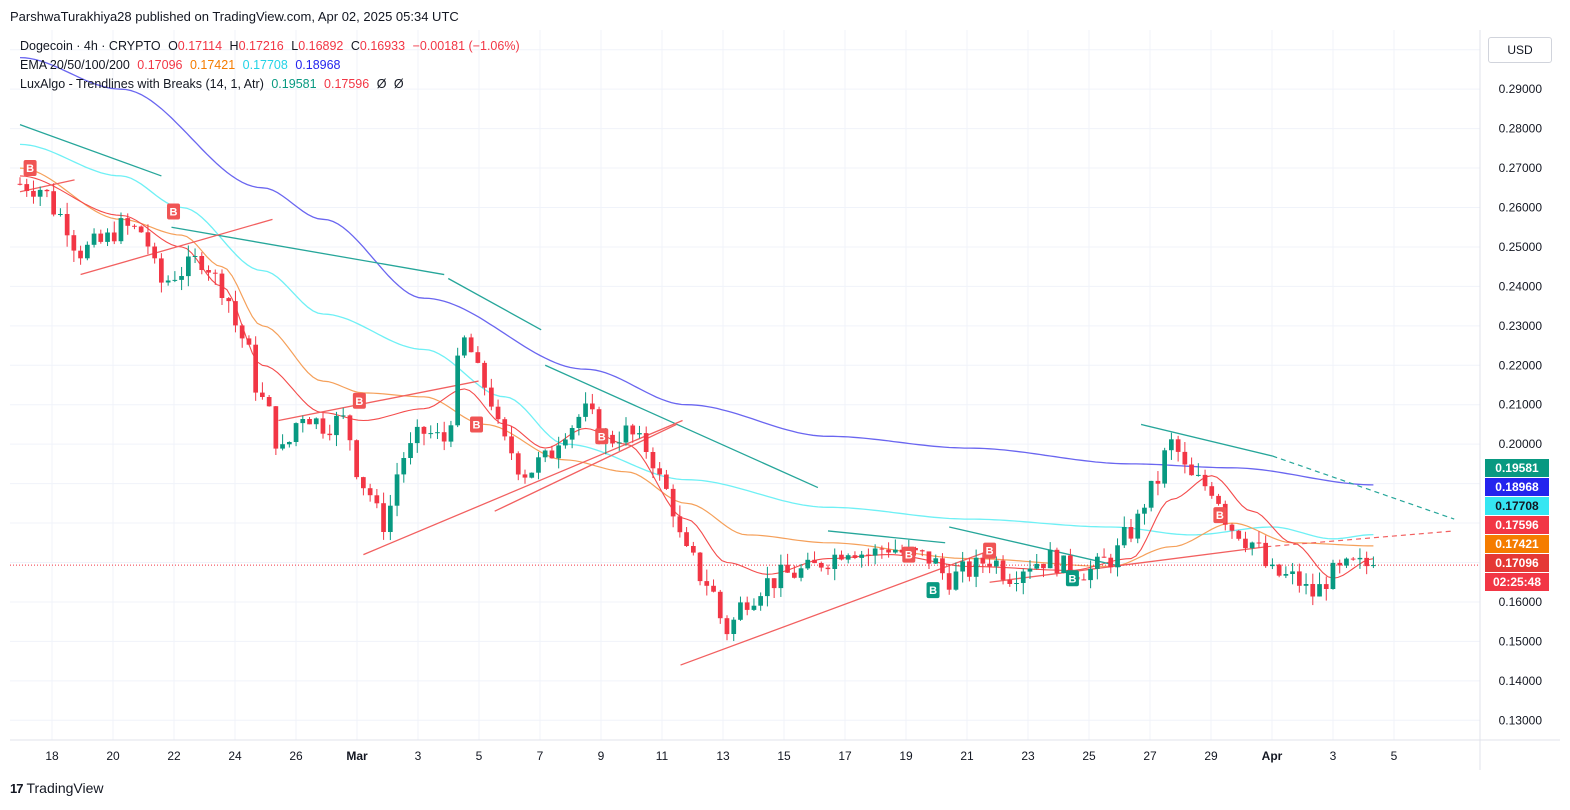 Image resolution: width=1570 pixels, height=810 pixels. I want to click on bearish-break-label-1: B, so click(174, 211).